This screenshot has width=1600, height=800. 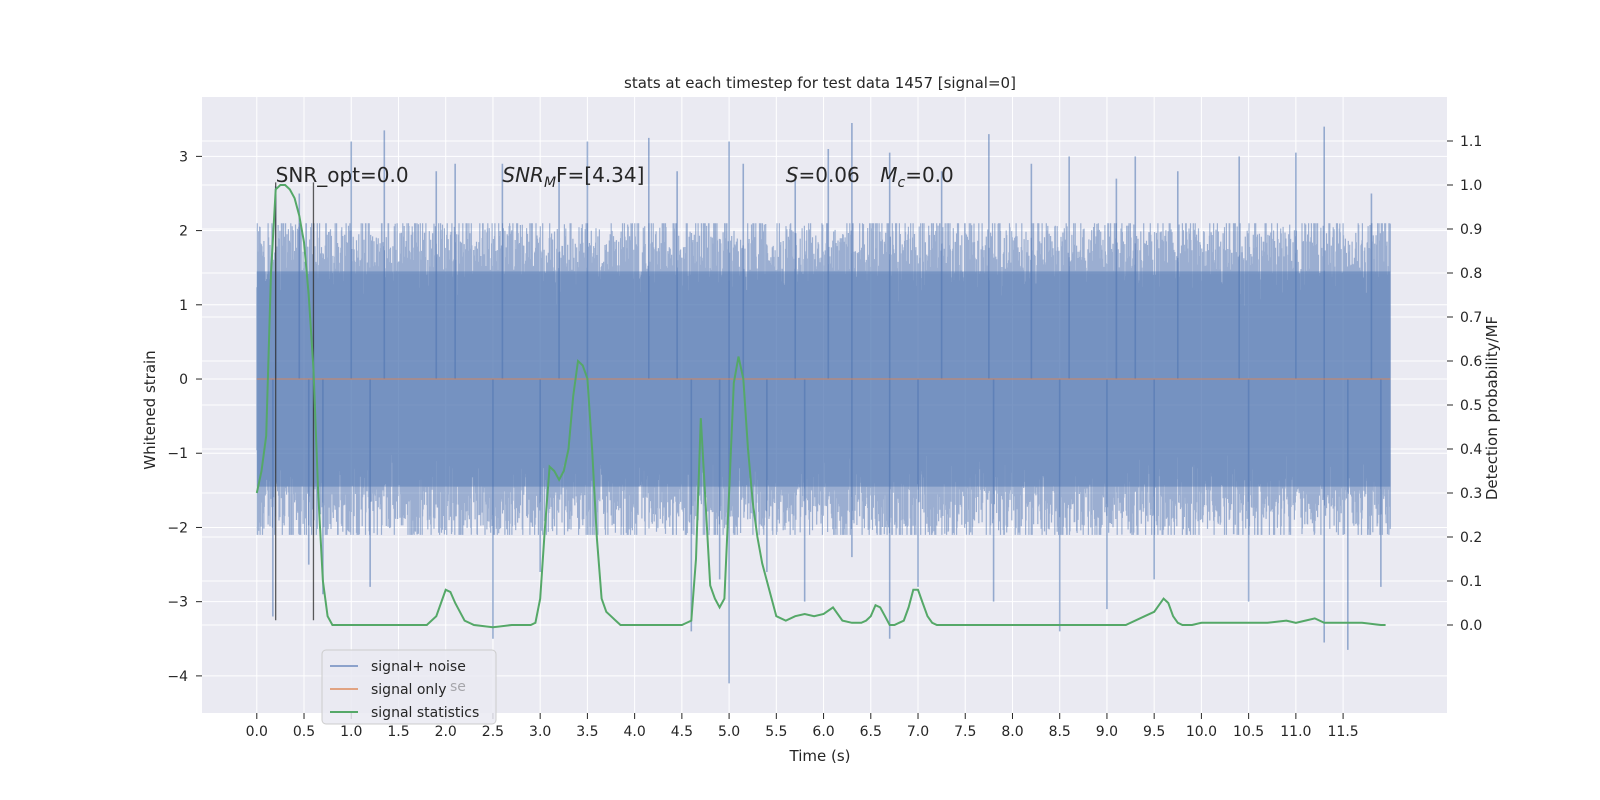 What do you see at coordinates (150, 409) in the screenshot?
I see `y-axis-label: Whitened strain` at bounding box center [150, 409].